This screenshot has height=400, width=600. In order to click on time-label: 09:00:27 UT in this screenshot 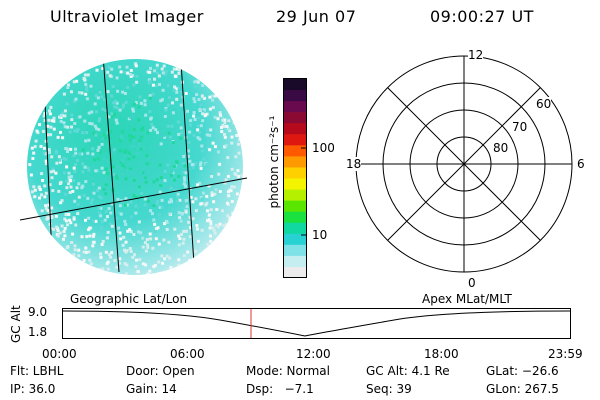, I will do `click(482, 16)`.